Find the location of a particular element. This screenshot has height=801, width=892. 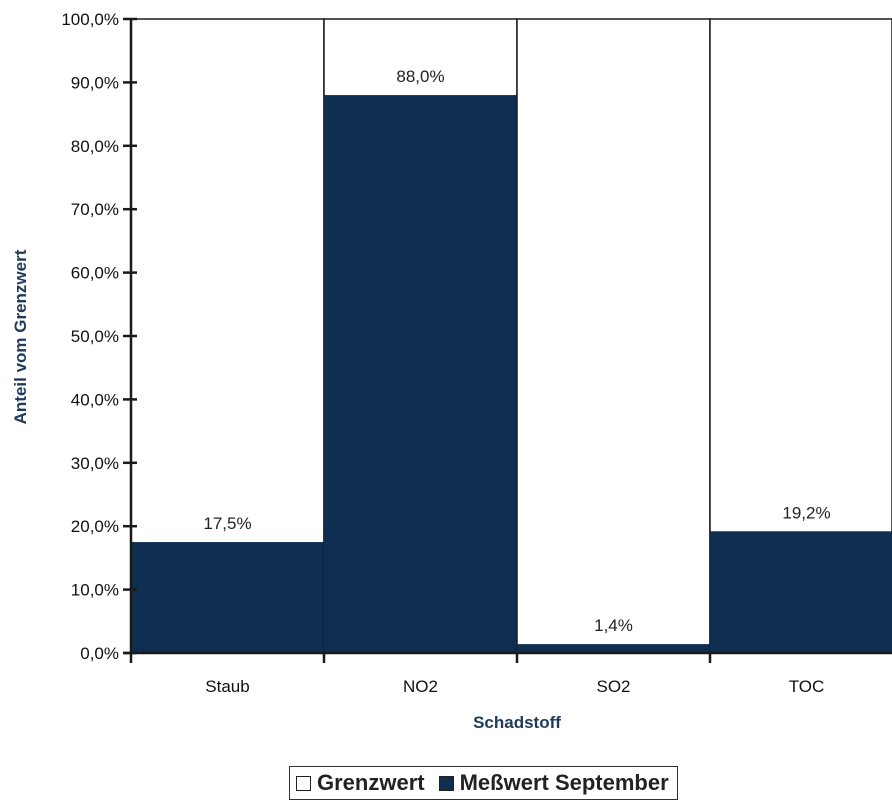

y-tick-label: 100,0% is located at coordinates (90, 19).